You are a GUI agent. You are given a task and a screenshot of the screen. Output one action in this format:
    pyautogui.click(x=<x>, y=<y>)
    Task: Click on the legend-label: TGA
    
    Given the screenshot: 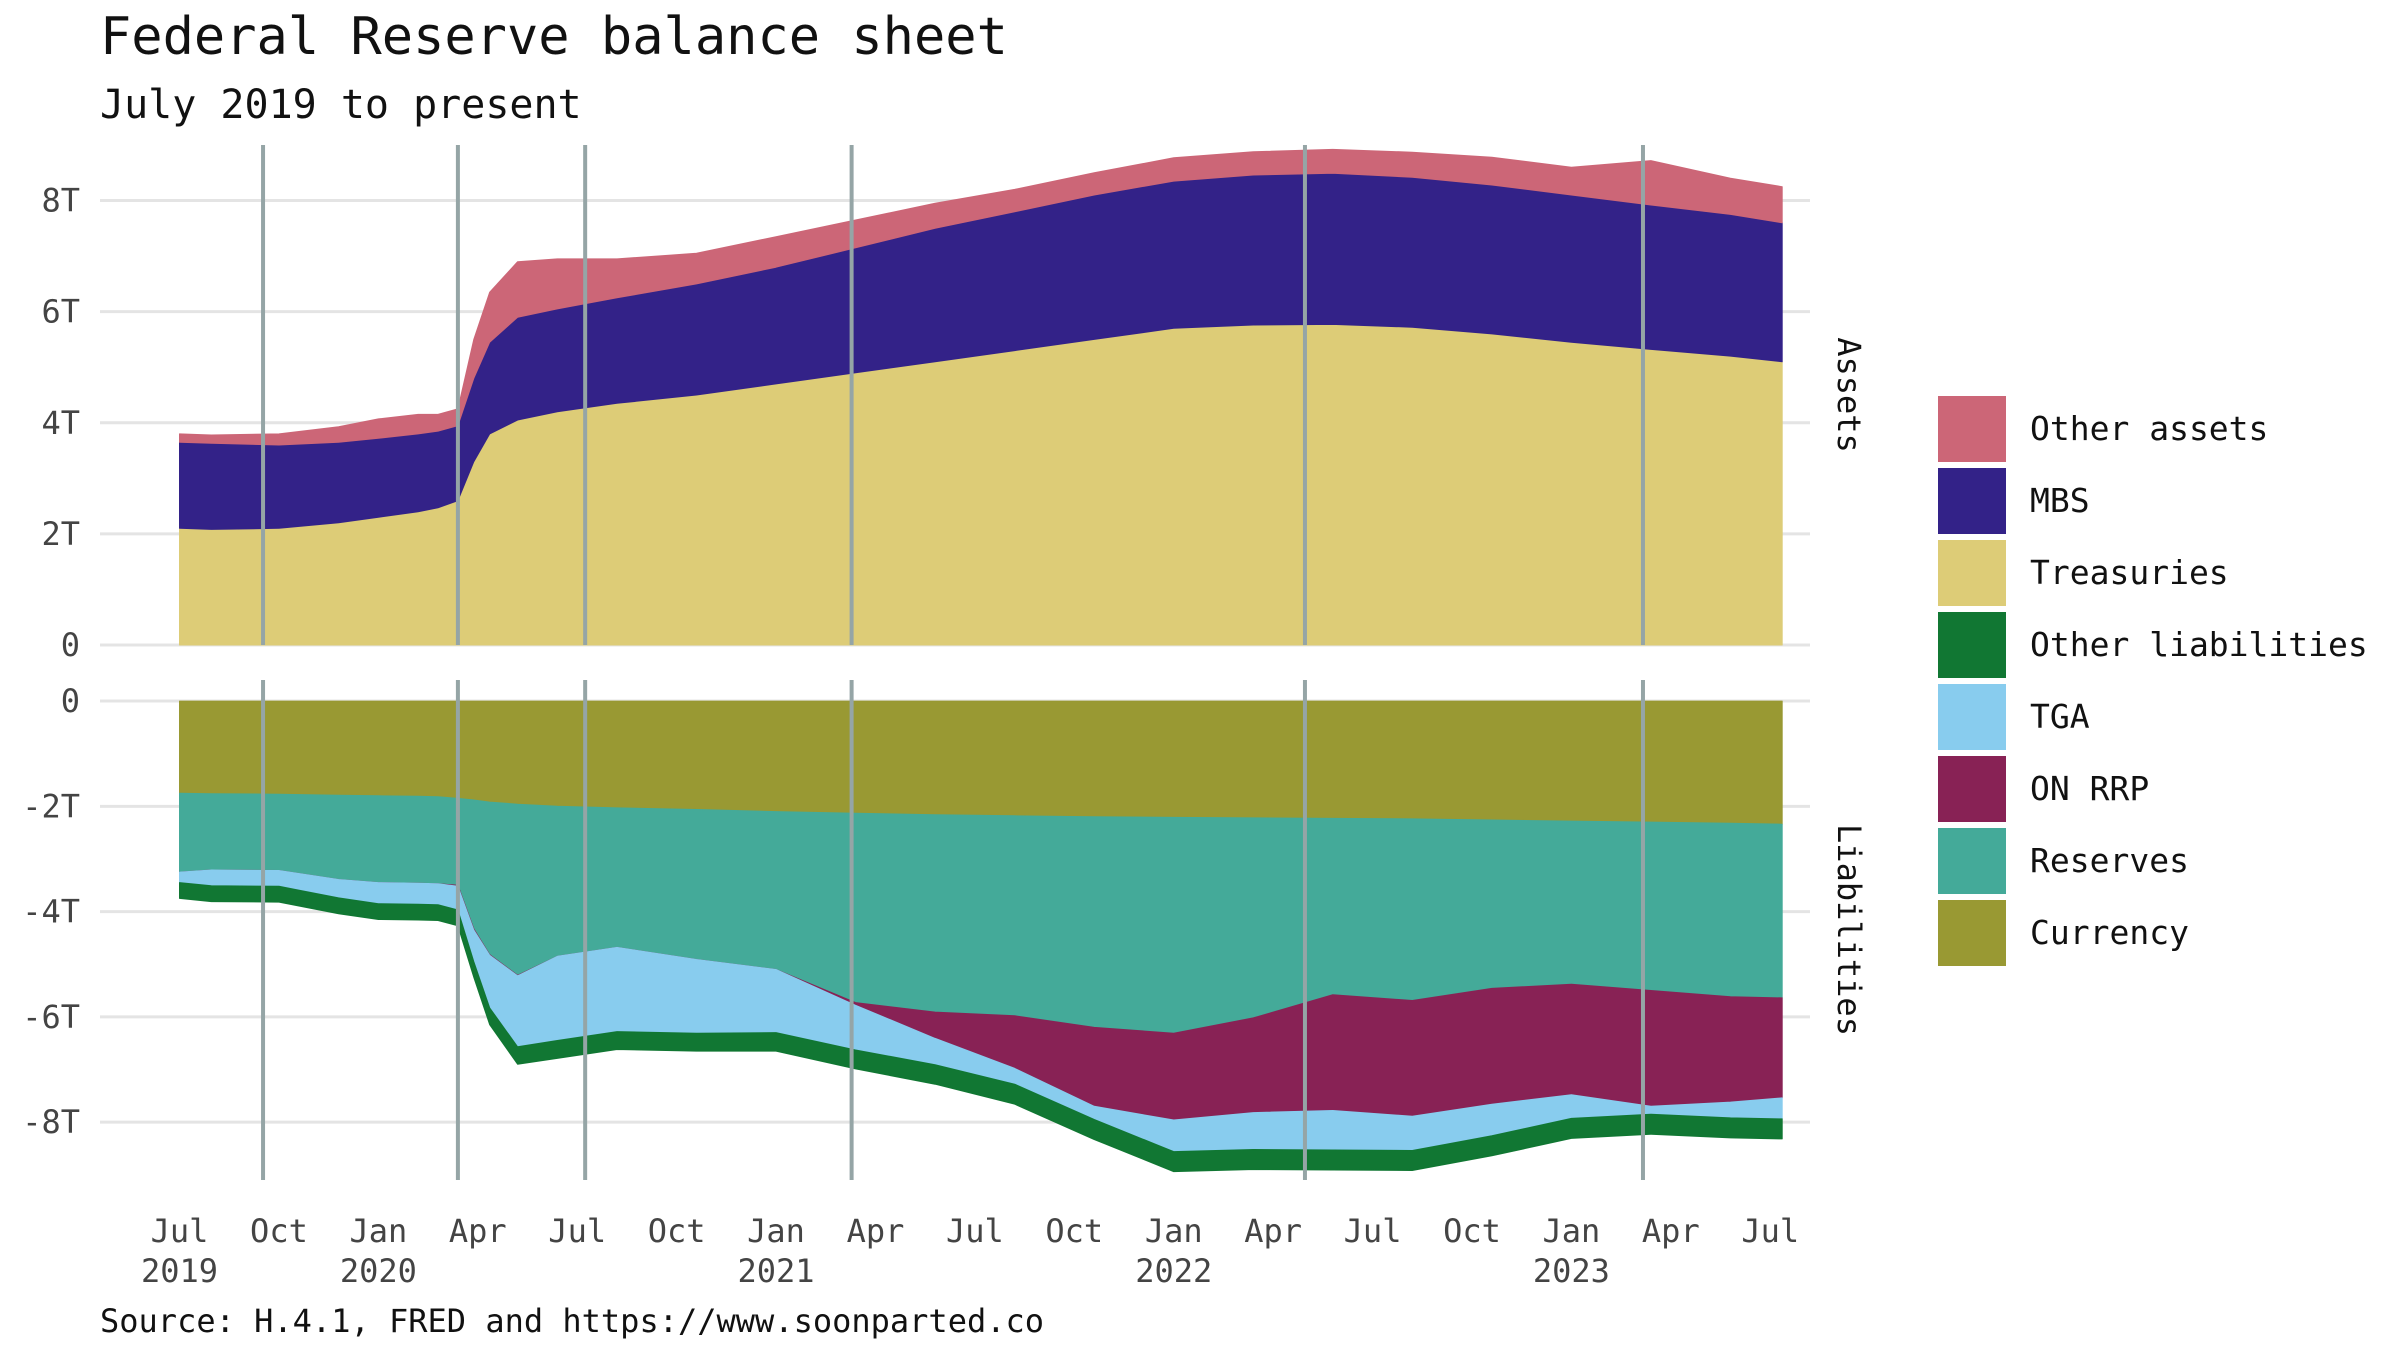 What is the action you would take?
    pyautogui.click(x=2060, y=716)
    